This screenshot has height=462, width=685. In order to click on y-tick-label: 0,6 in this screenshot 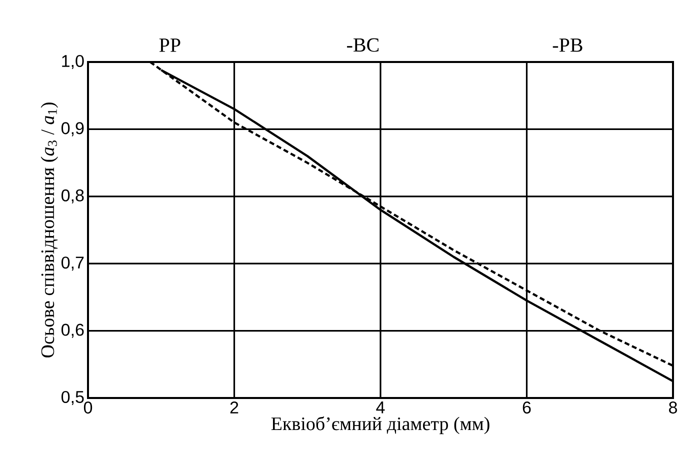, I will do `click(73, 331)`.